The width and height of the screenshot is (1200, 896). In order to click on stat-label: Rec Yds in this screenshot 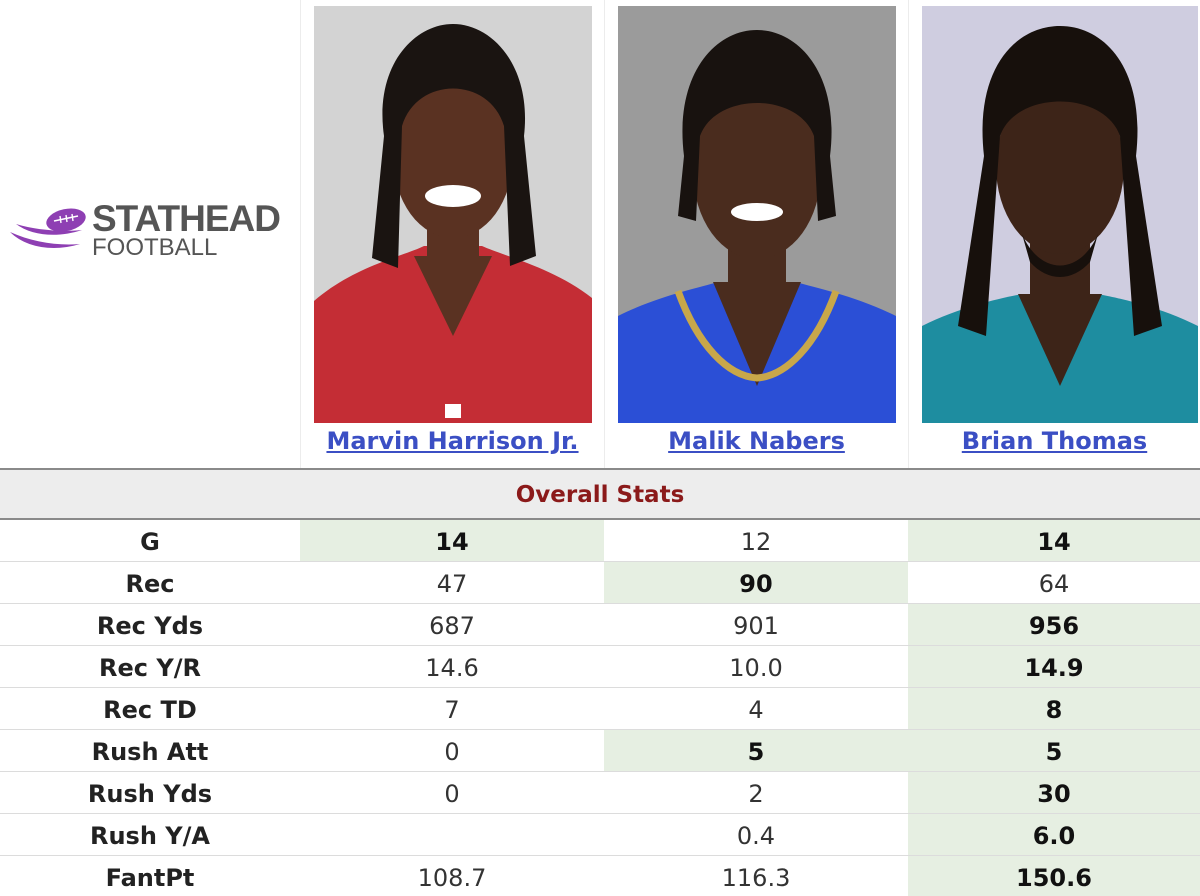, I will do `click(150, 626)`.